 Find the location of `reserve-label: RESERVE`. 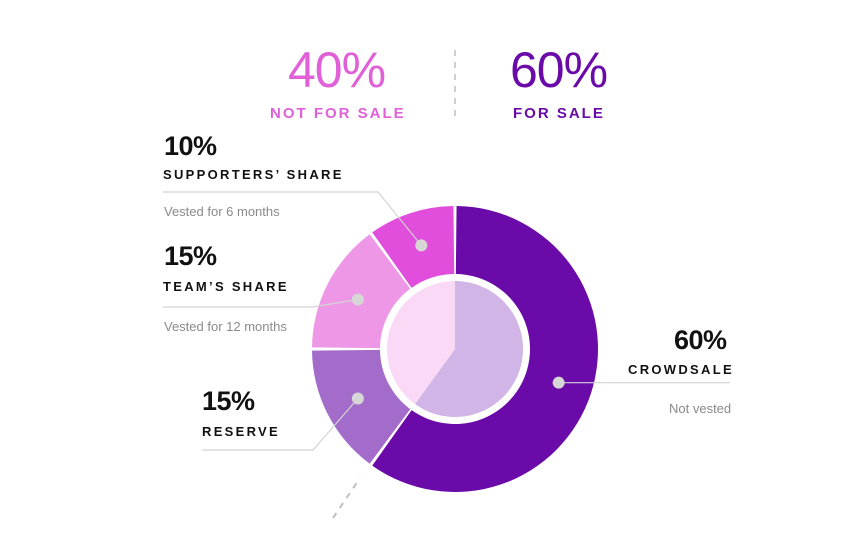

reserve-label: RESERVE is located at coordinates (241, 431).